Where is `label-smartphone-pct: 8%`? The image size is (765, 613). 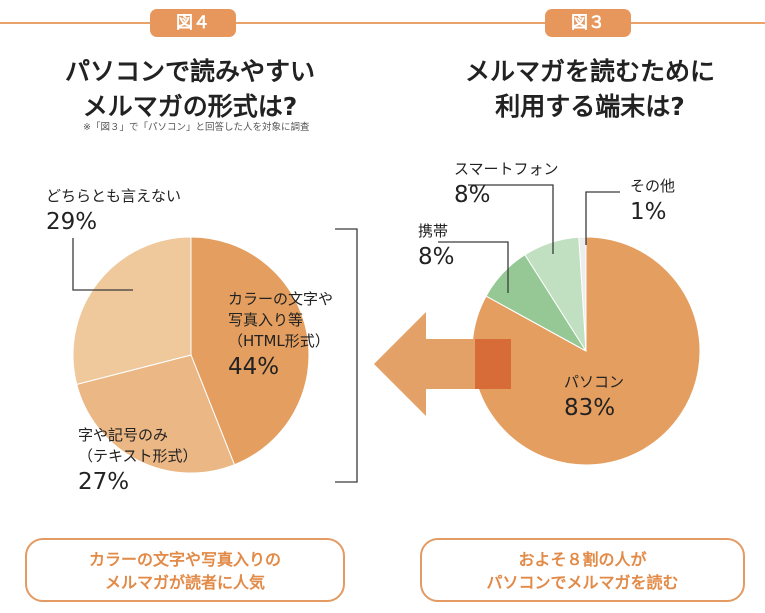
label-smartphone-pct: 8% is located at coordinates (472, 195).